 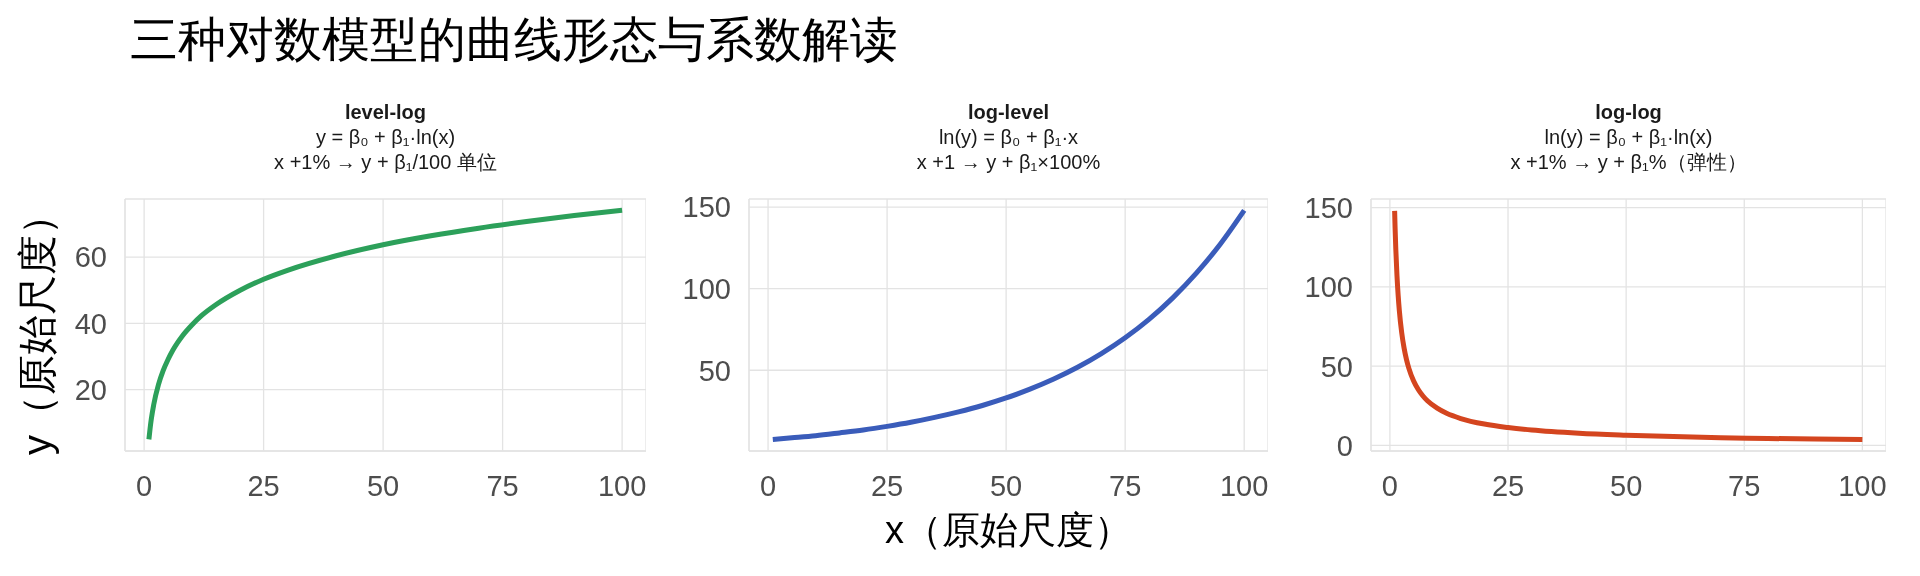 What do you see at coordinates (1008, 530) in the screenshot?
I see `x-axis-title: x（原始尺度）` at bounding box center [1008, 530].